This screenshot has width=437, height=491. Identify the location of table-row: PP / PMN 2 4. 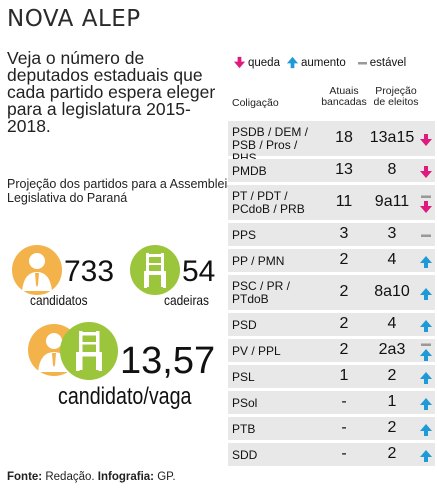
(331, 262).